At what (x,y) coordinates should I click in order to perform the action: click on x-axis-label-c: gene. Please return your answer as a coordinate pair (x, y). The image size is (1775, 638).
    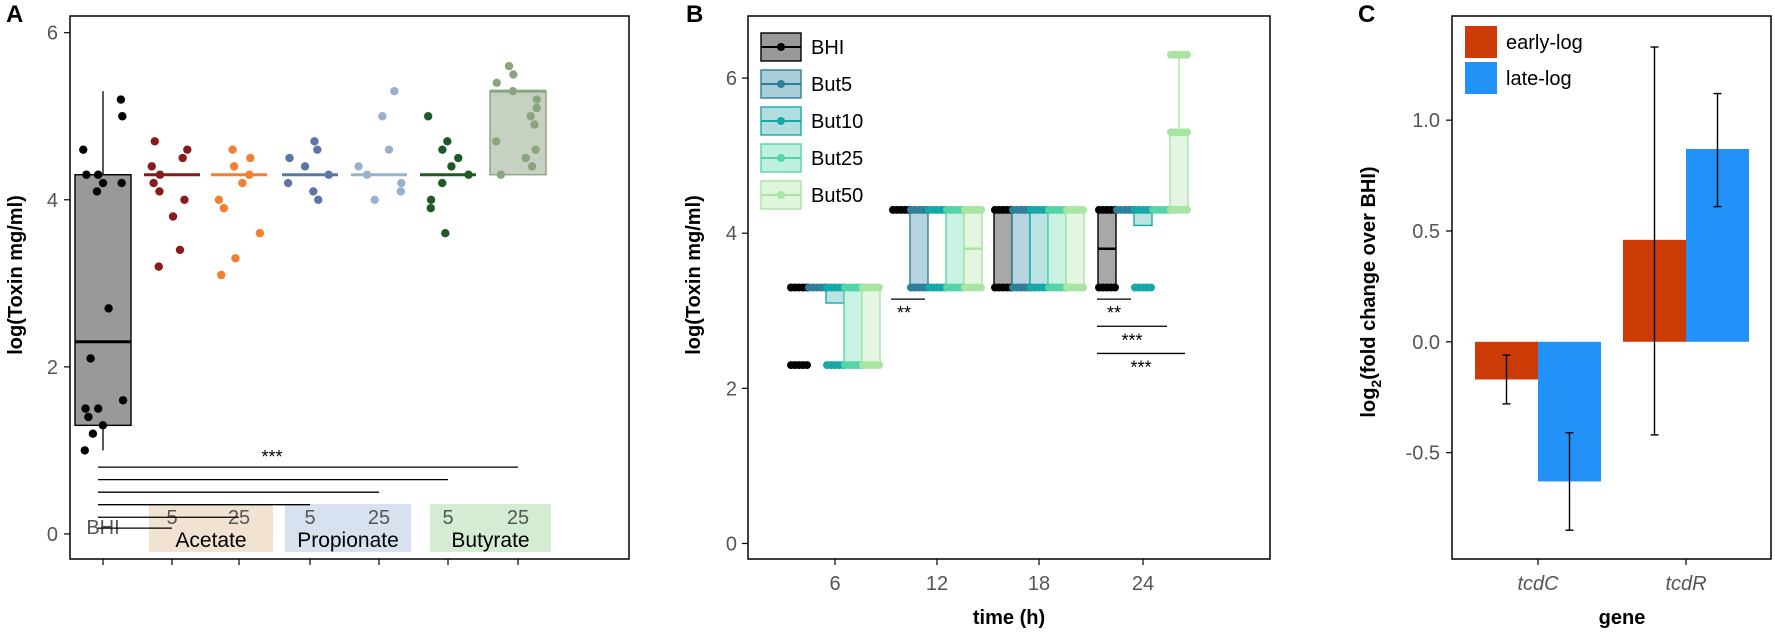
    Looking at the image, I should click on (1622, 618).